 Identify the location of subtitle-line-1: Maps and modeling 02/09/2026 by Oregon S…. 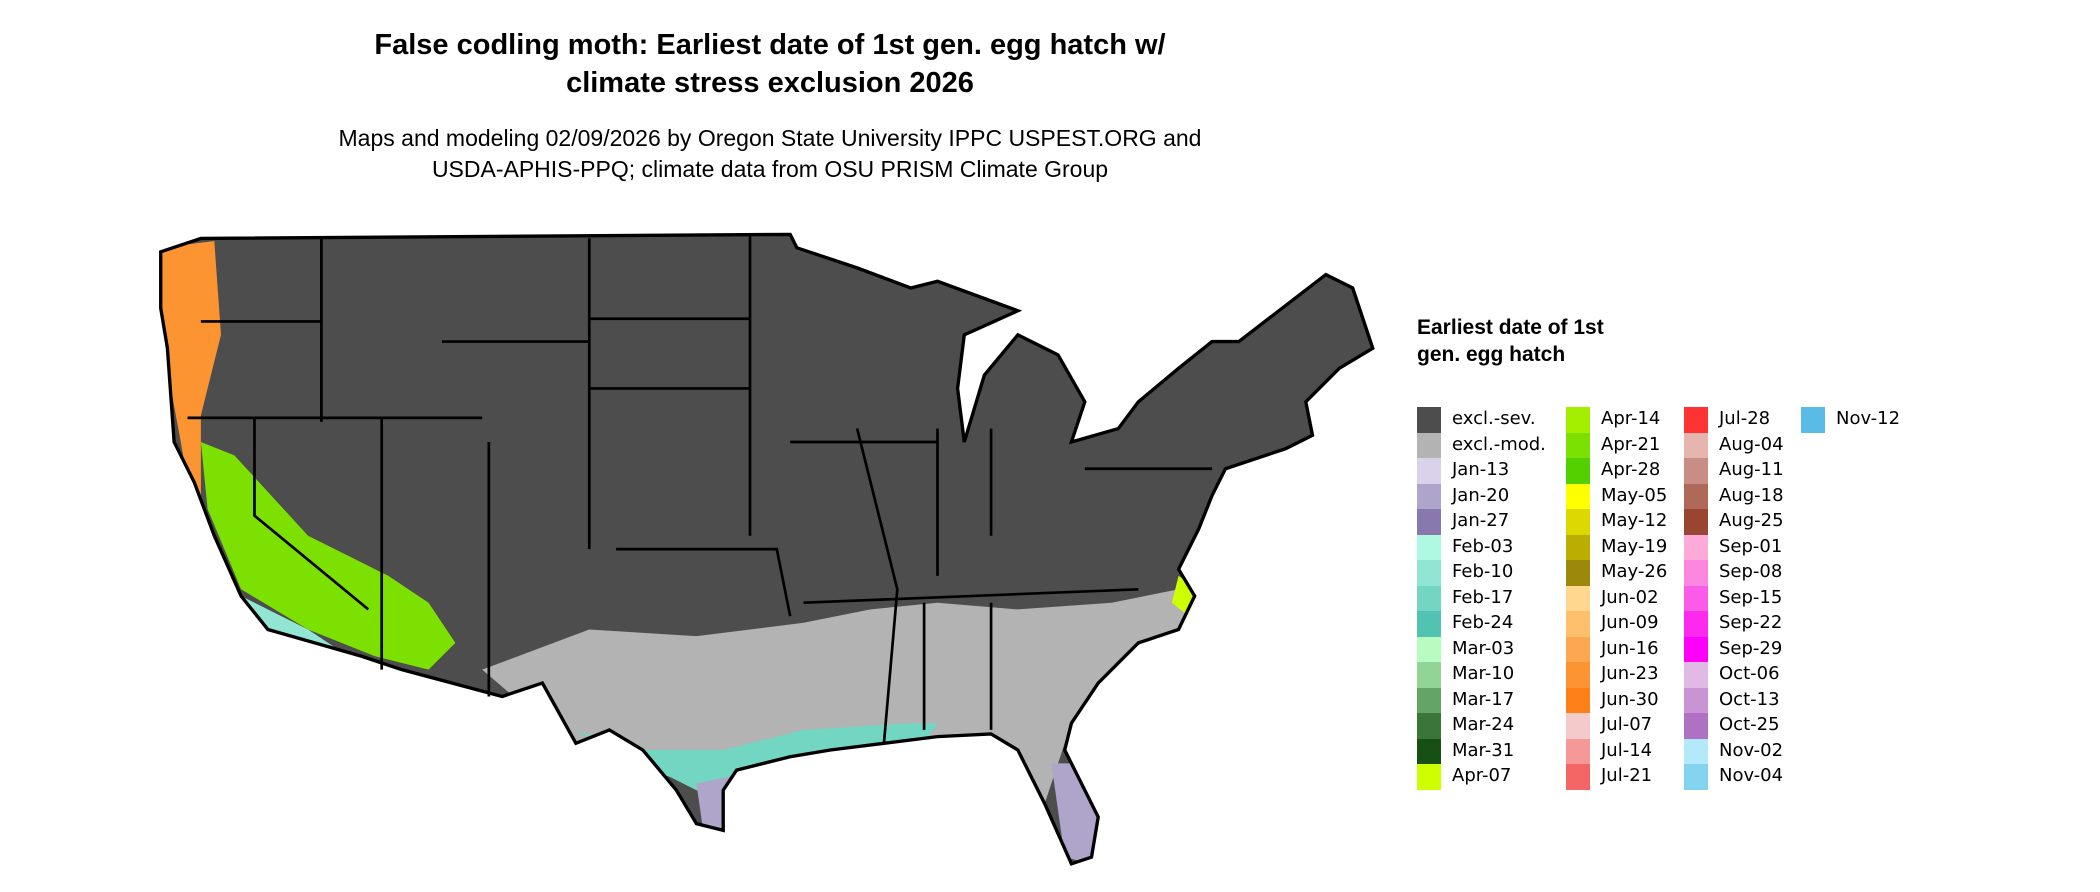
(770, 138).